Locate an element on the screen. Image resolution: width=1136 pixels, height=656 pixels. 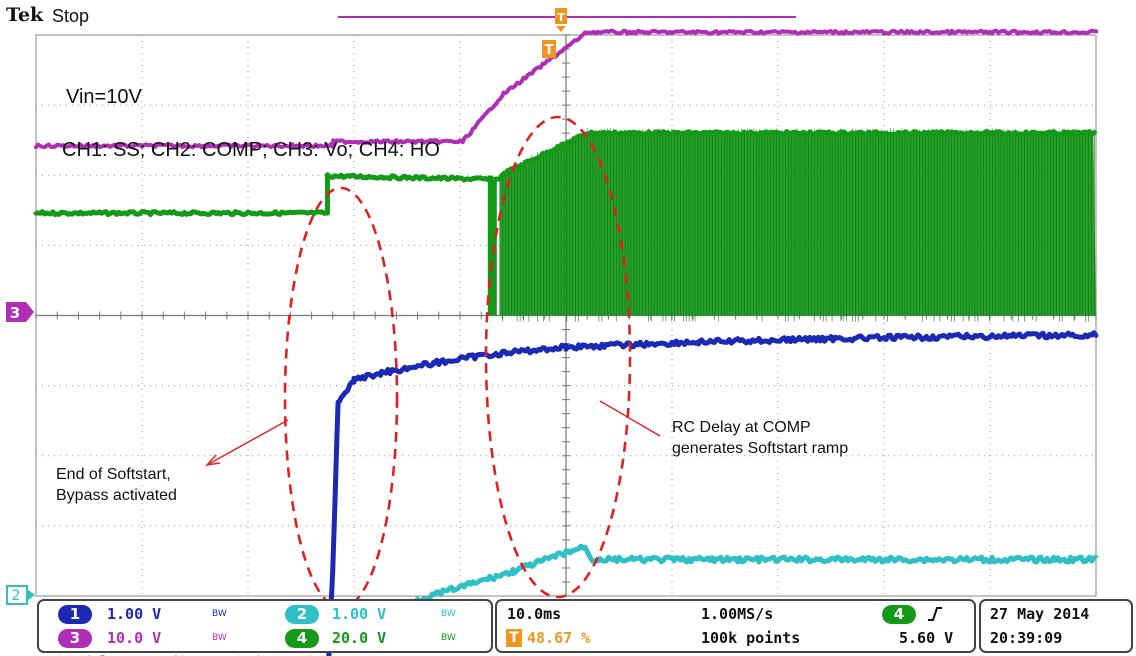
ch3-scale: 10.0 V is located at coordinates (134, 638).